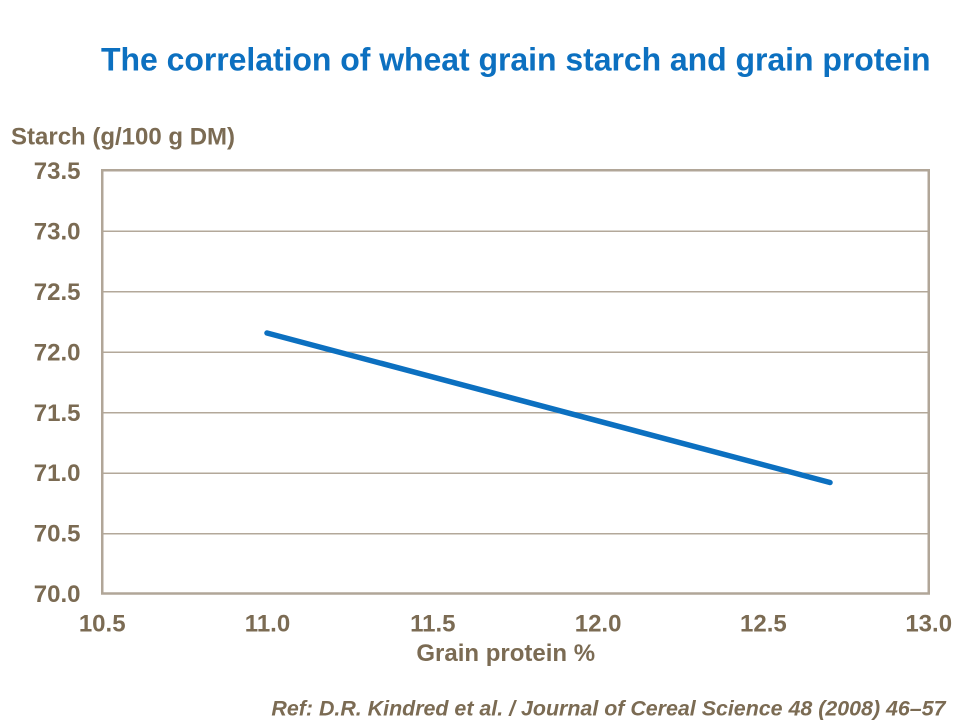  Describe the element at coordinates (57, 473) in the screenshot. I see `svg-text: 71.0` at that location.